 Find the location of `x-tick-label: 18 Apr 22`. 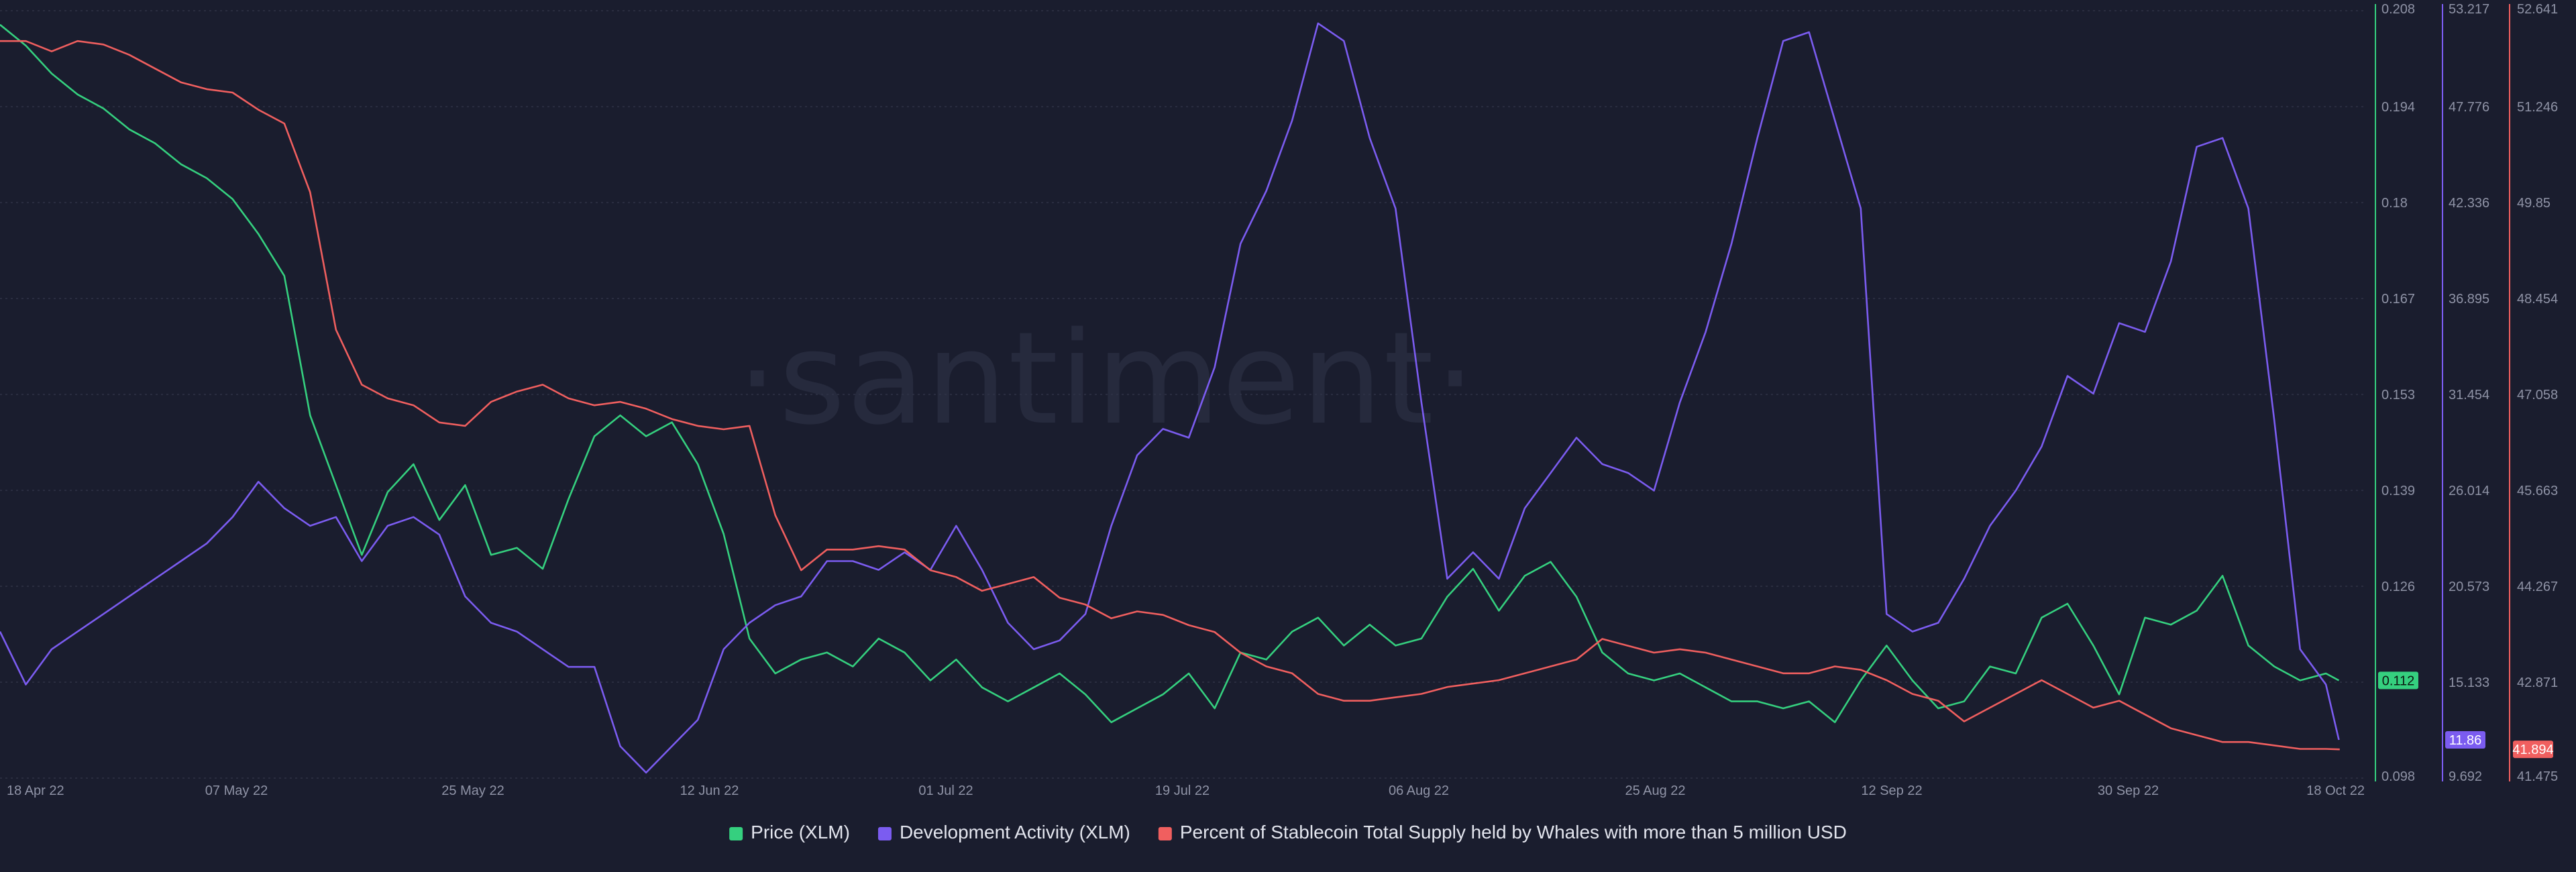

x-tick-label: 18 Apr 22 is located at coordinates (35, 790).